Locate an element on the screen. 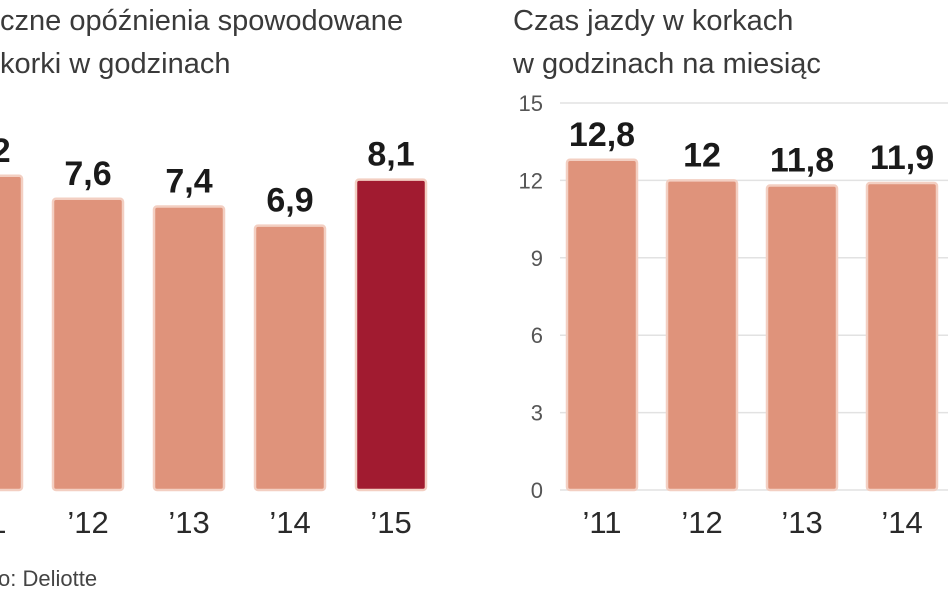 The height and width of the screenshot is (593, 948). y-tick-label: 3 is located at coordinates (537, 413).